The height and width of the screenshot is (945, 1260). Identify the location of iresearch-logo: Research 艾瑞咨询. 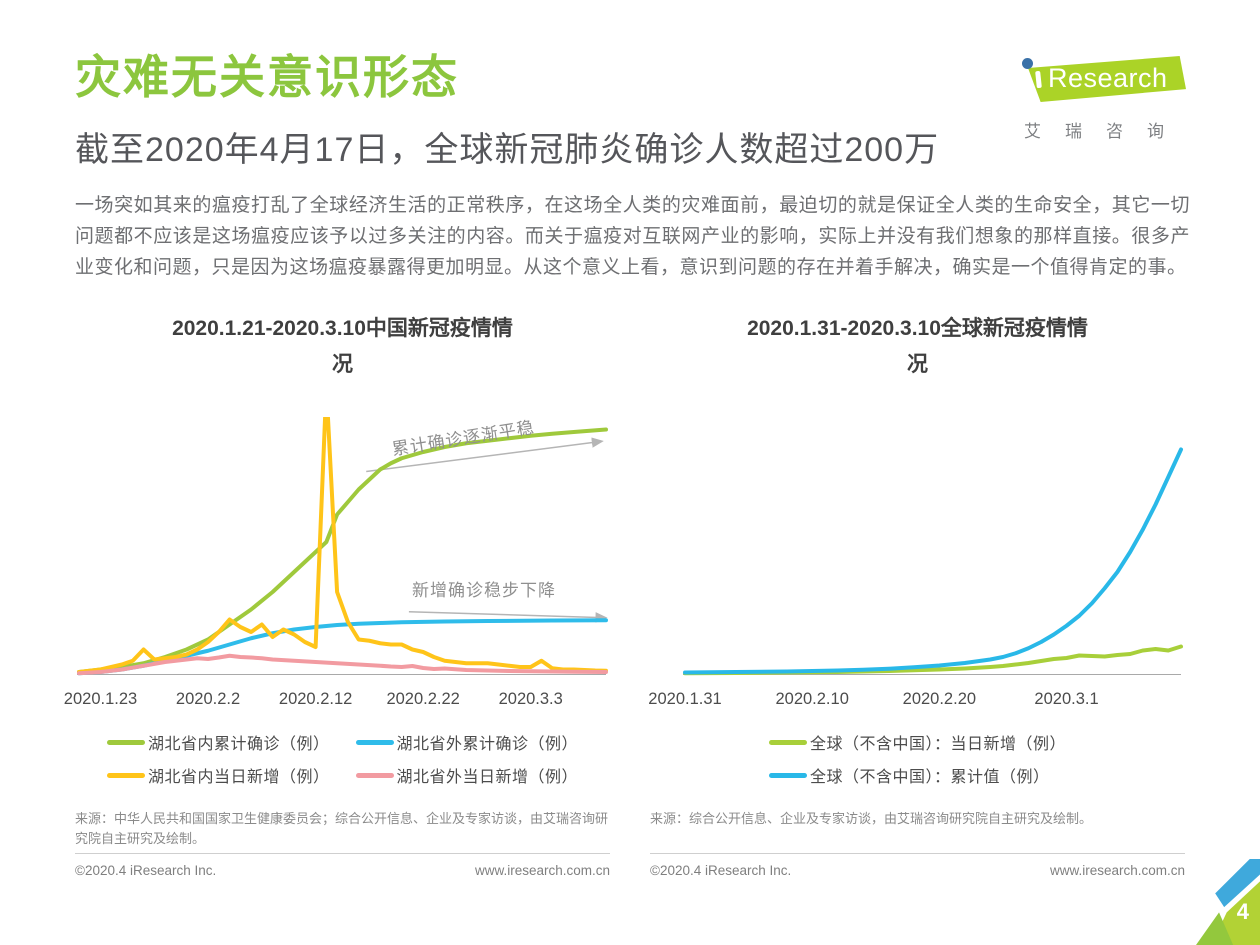
(1105, 98).